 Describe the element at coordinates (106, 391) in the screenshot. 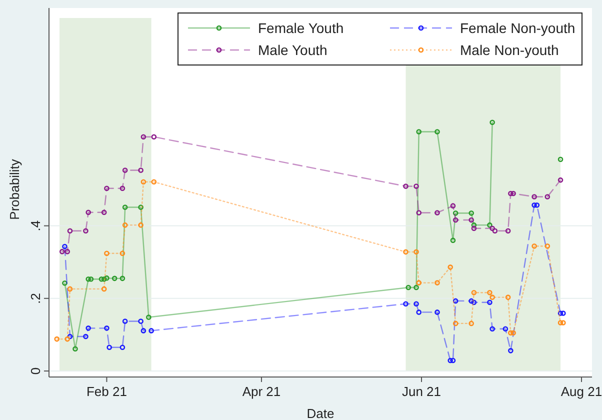

I see `x-tick-label: Feb 21` at that location.